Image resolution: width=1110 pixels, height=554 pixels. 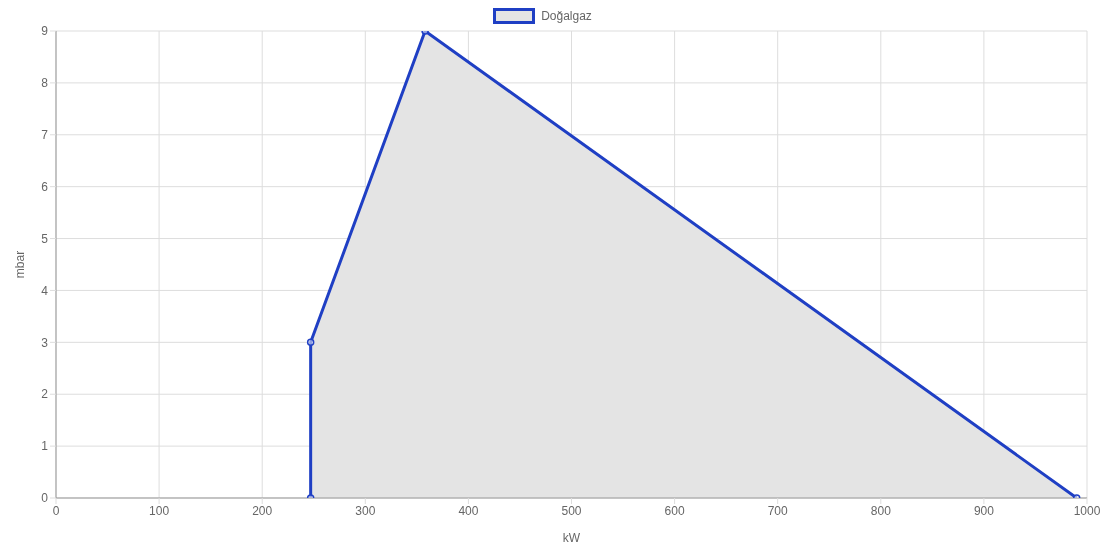 What do you see at coordinates (45, 342) in the screenshot?
I see `y-tick-label: 3` at bounding box center [45, 342].